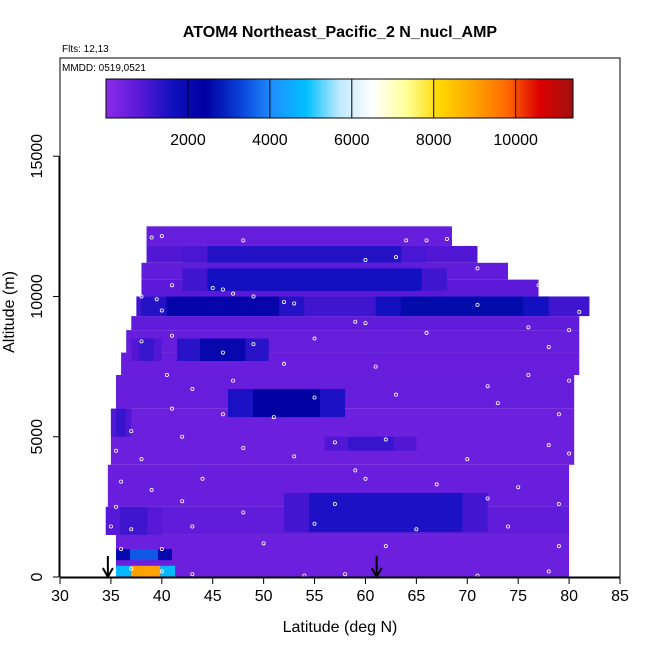  I want to click on colorbar-gradient, so click(339, 98).